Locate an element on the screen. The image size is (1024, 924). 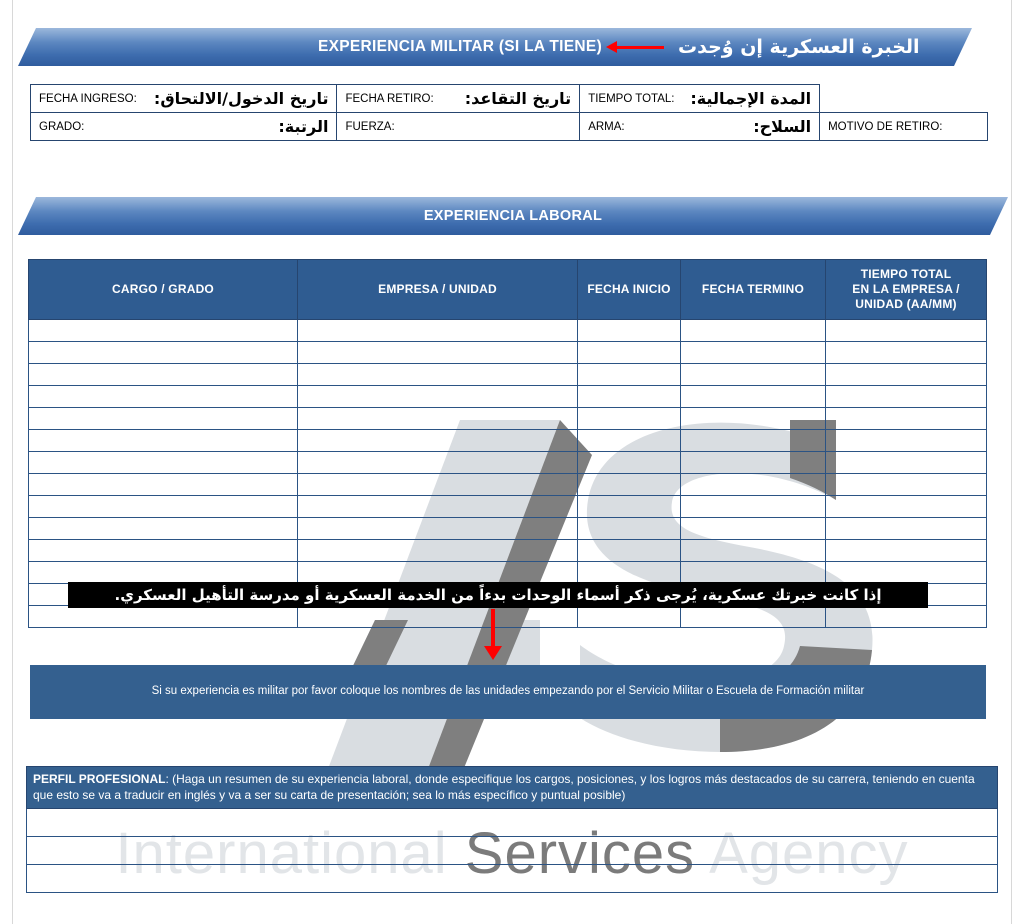
field-fuerza: FUERZA: is located at coordinates (458, 126).